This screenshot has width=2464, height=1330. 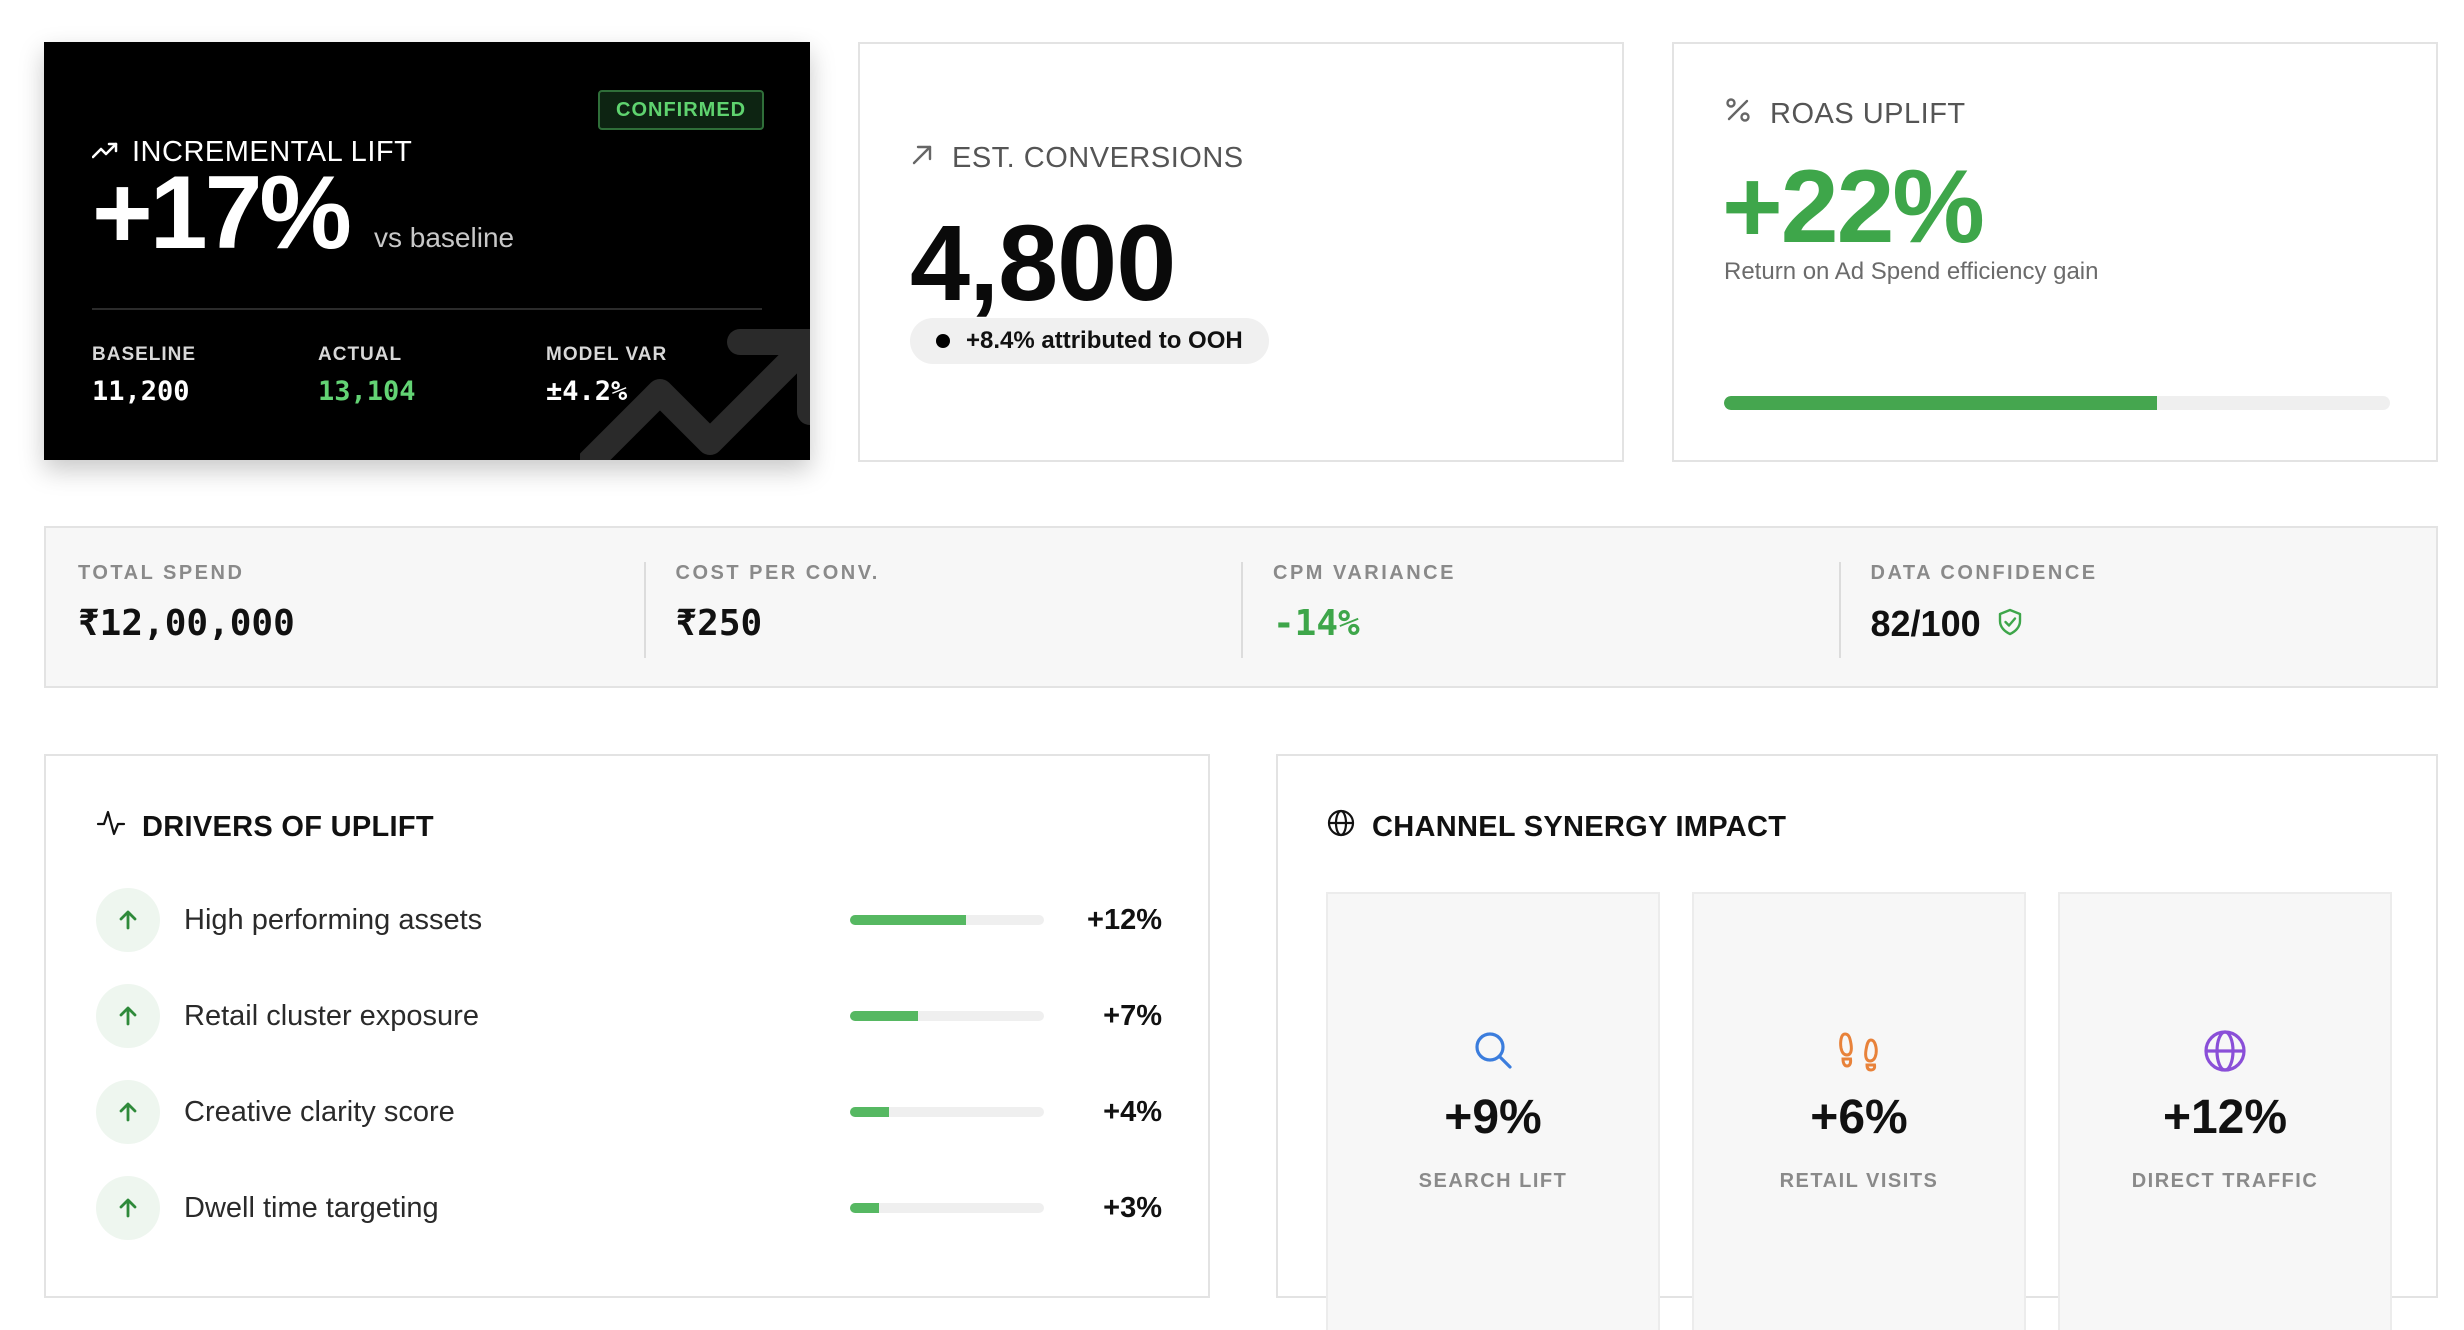 I want to click on lift-card-title: INCREMENTAL LIFT, so click(x=272, y=152).